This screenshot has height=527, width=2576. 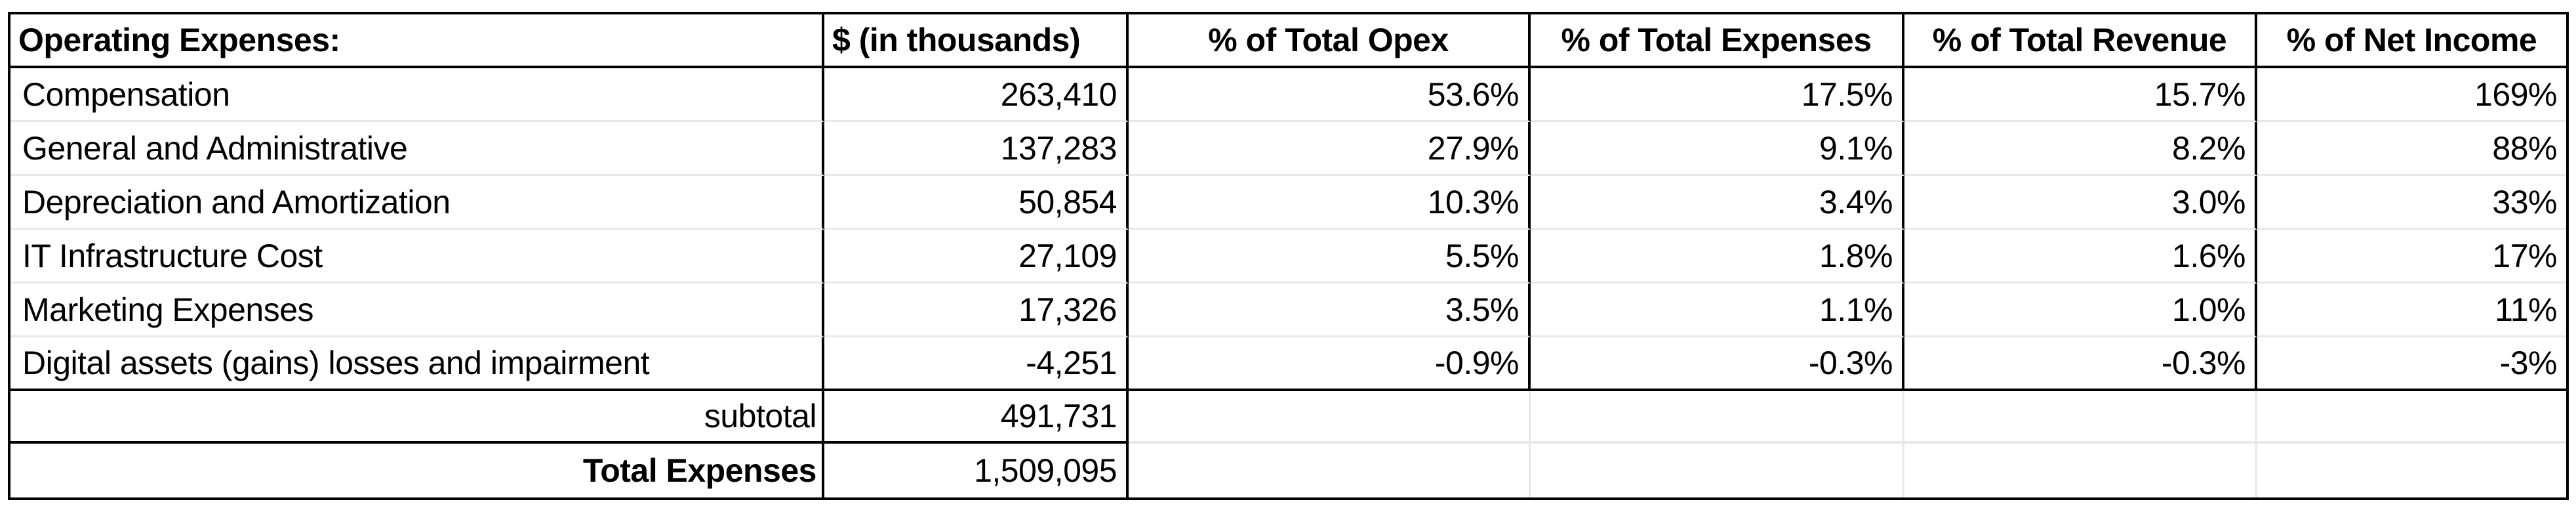 I want to click on cell-pct-expenses: 17.5%, so click(x=1717, y=95).